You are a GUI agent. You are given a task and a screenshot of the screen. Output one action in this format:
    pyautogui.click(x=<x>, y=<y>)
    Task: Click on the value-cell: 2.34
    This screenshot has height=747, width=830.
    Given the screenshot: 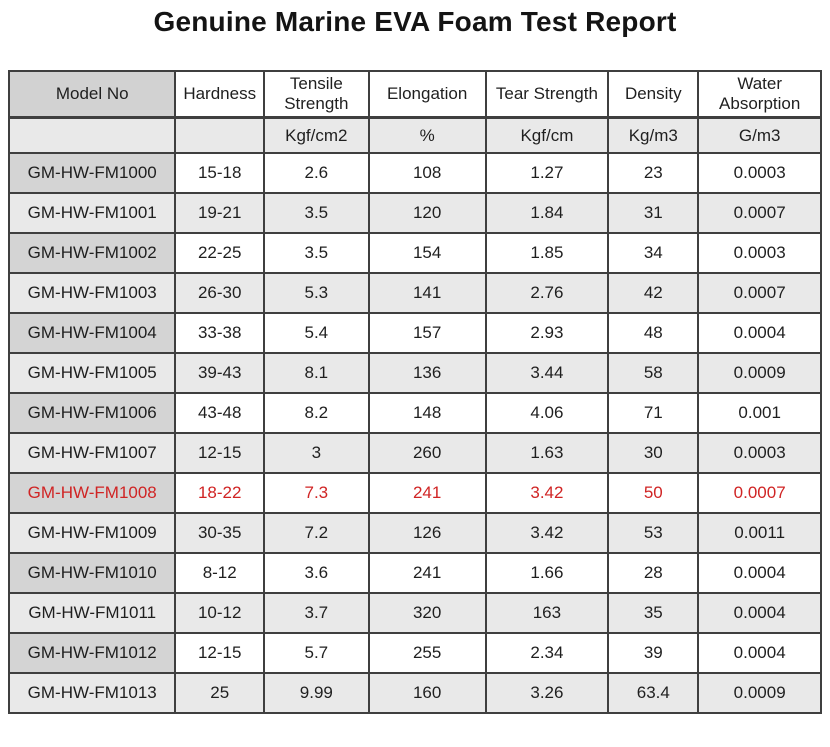 What is the action you would take?
    pyautogui.click(x=547, y=653)
    